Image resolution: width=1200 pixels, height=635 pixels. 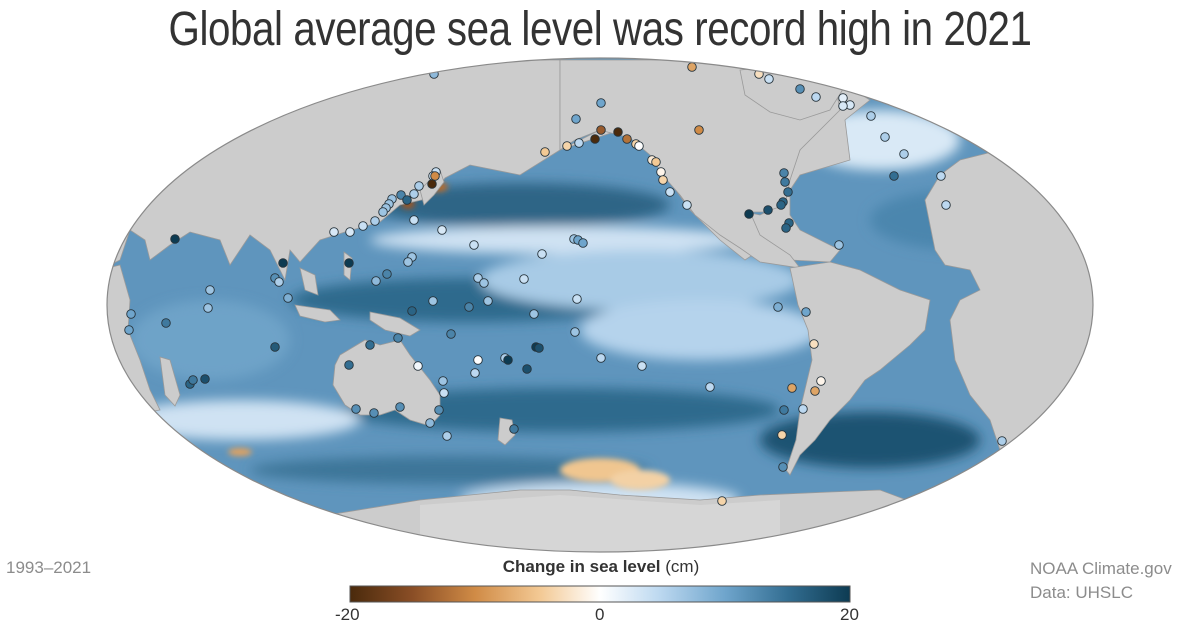 I want to click on colorbar, so click(x=600, y=594).